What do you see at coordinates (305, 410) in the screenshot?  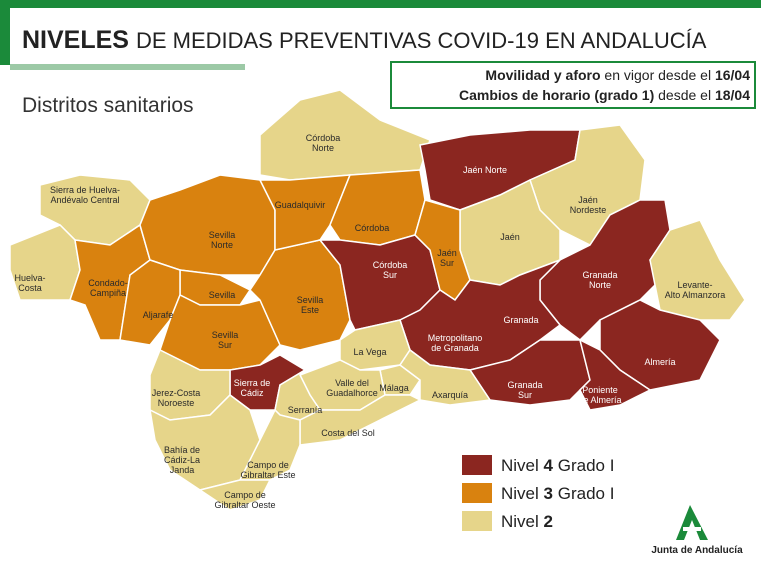 I see `district-label: Serranía` at bounding box center [305, 410].